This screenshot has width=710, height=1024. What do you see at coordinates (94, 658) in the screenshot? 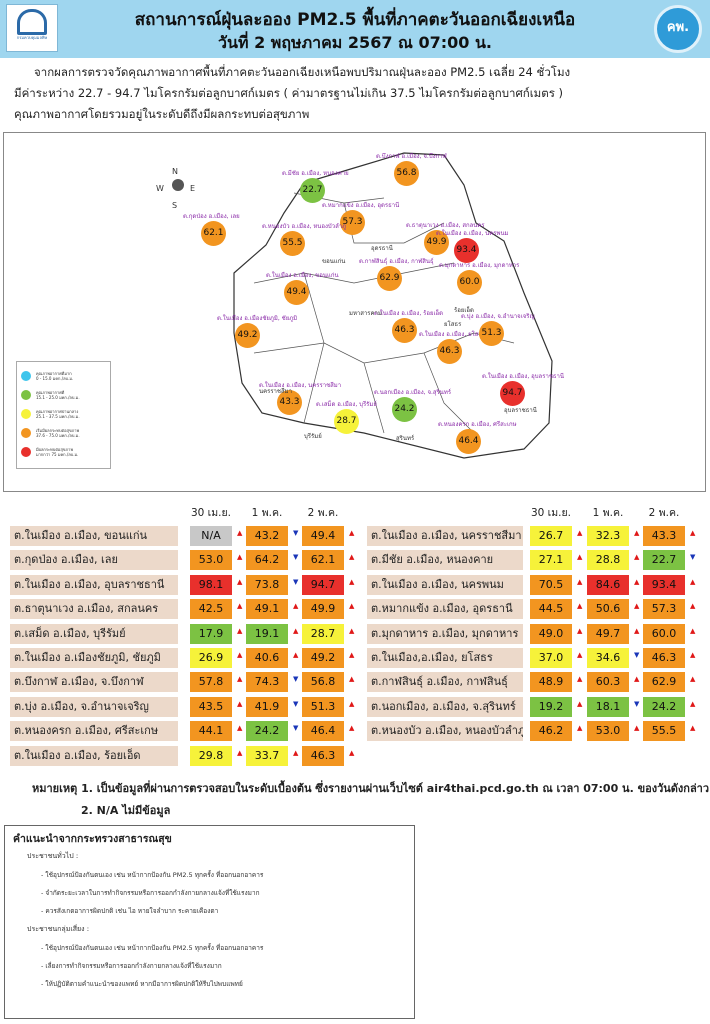
I see `station-name: ต.ในเมือง อ.เมืองชัยภูมิ, ชัยภูมิ` at bounding box center [94, 658].